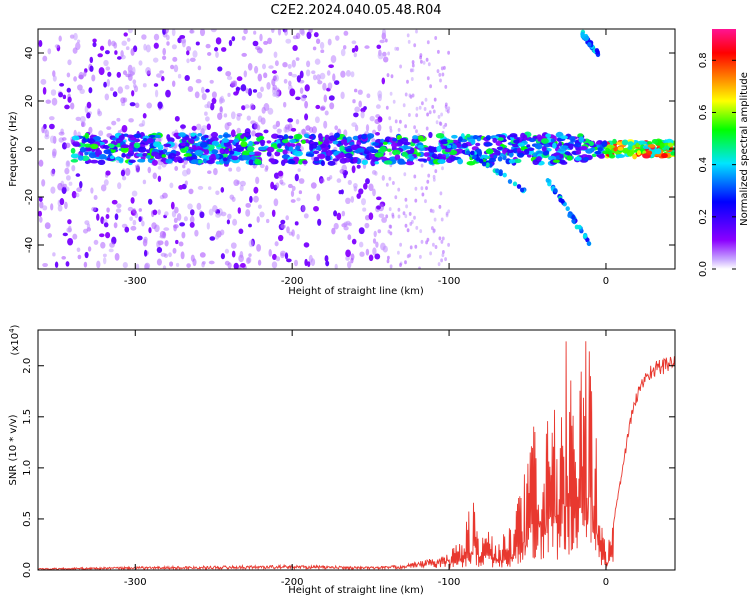 Image resolution: width=750 pixels, height=604 pixels. Describe the element at coordinates (703, 269) in the screenshot. I see `colorbar-tick-label: 0.0` at that location.